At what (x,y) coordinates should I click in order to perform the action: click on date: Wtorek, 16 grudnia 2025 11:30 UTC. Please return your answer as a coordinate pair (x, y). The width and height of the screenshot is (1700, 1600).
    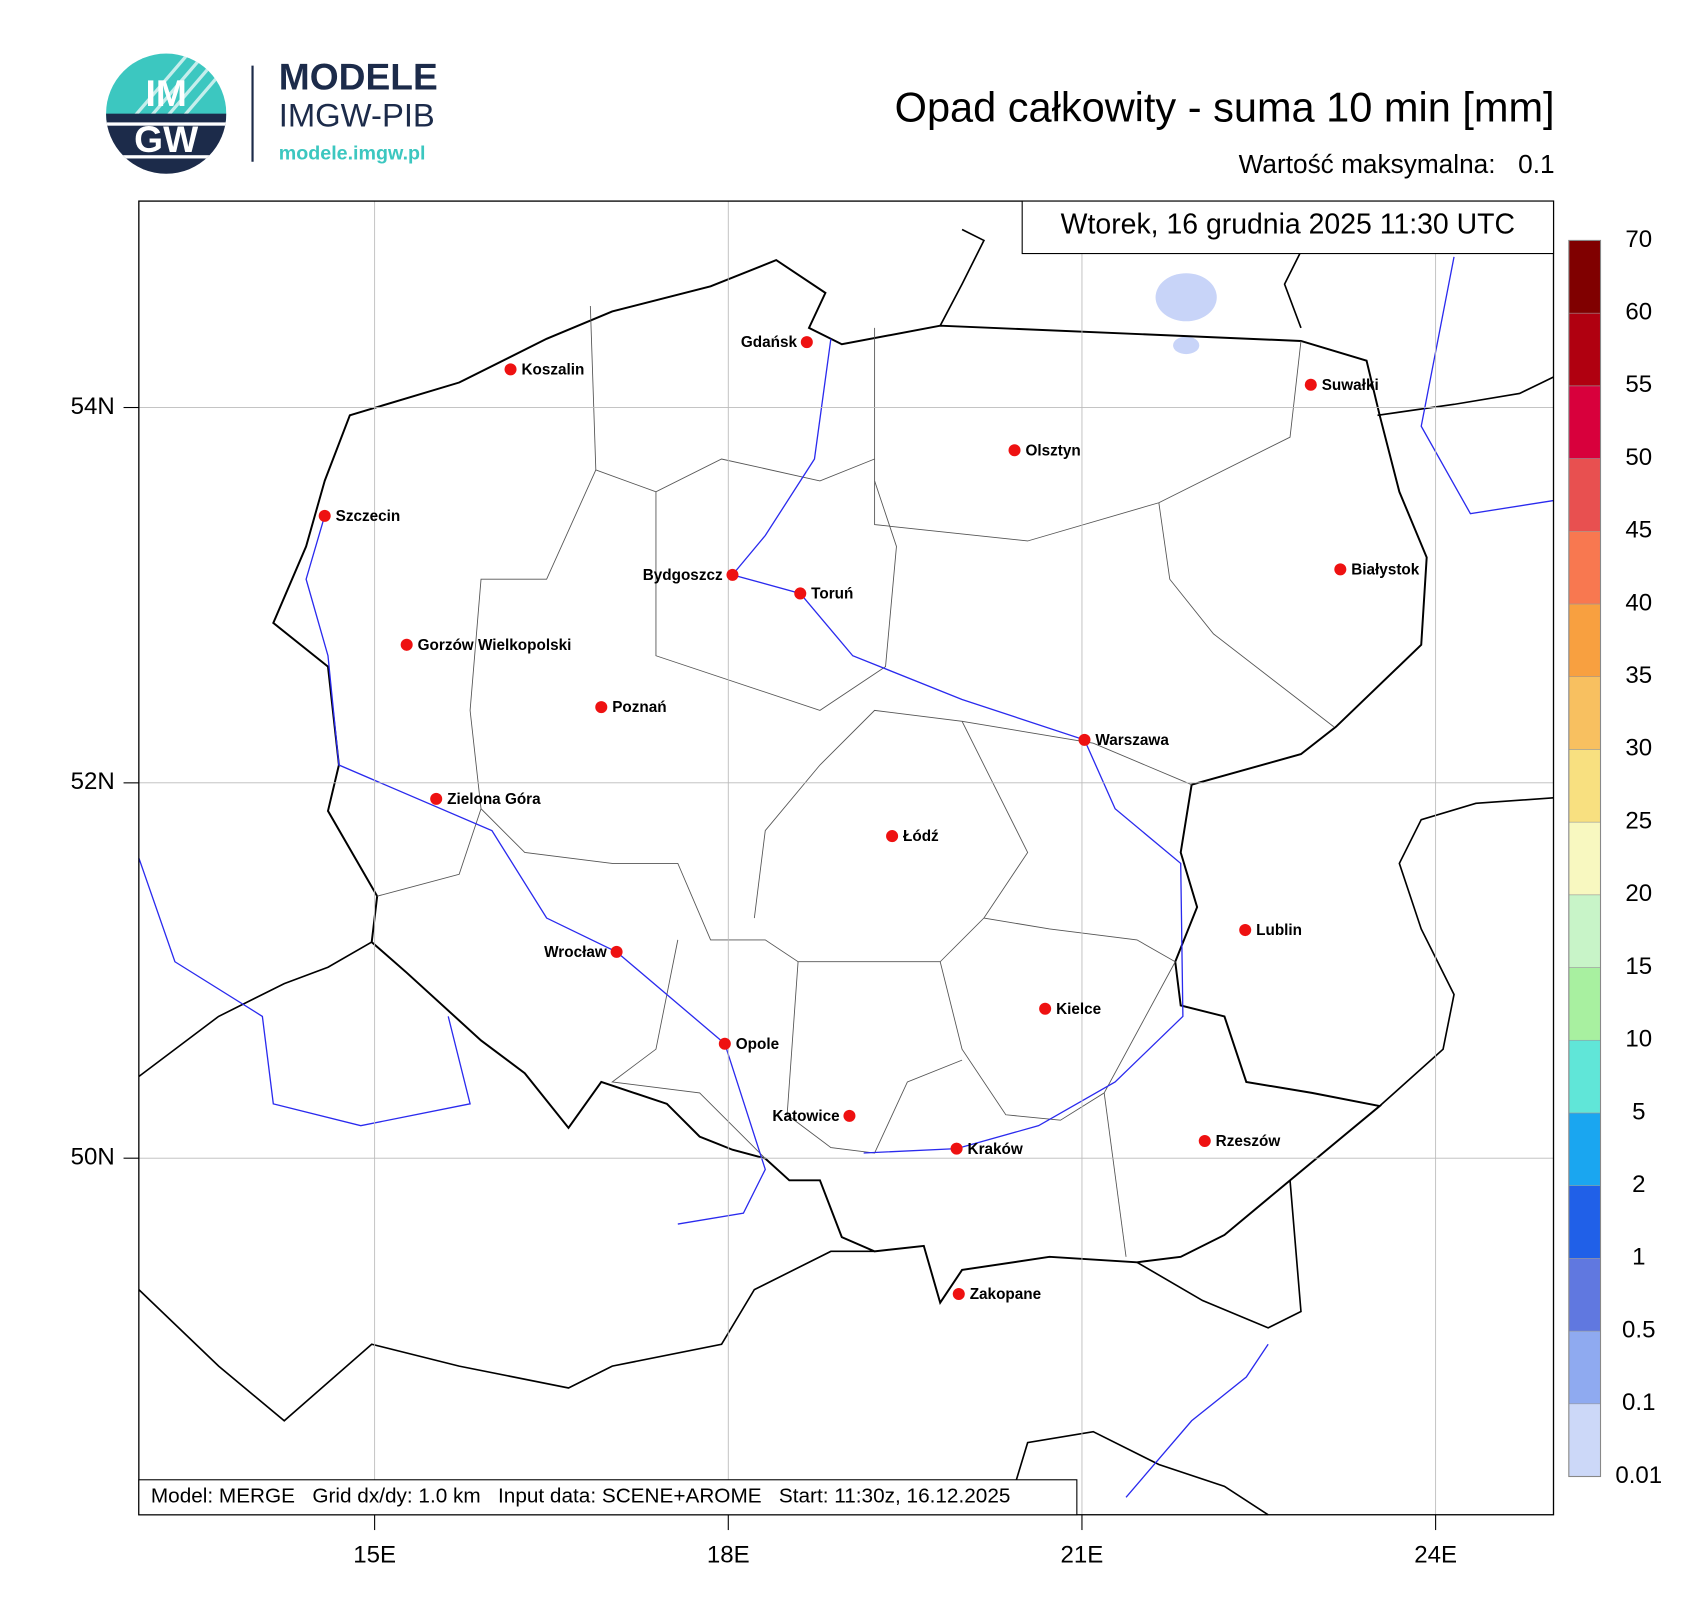
    Looking at the image, I should click on (1288, 225).